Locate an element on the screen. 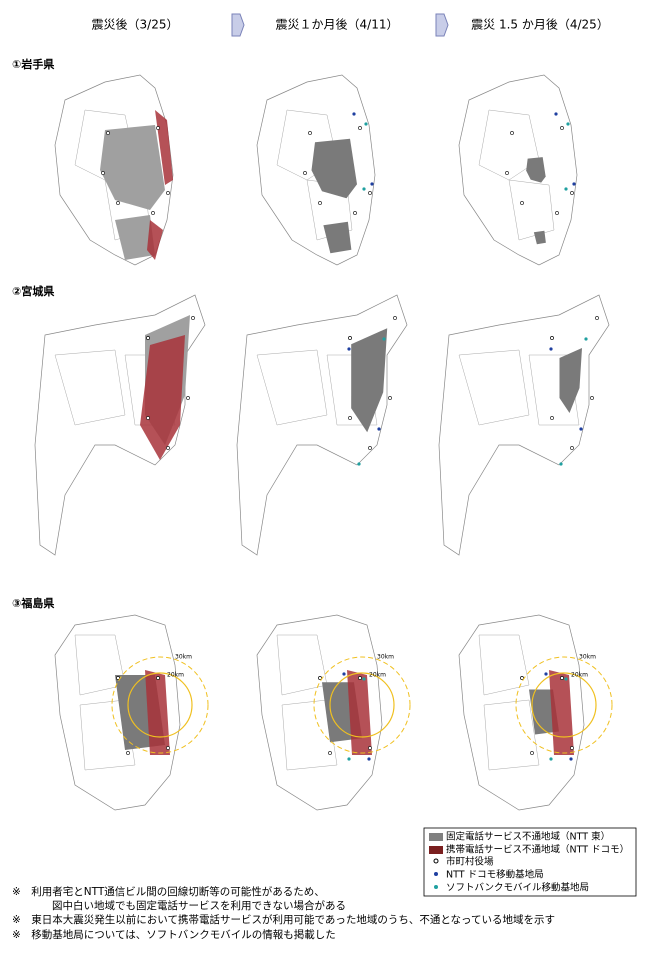 This screenshot has height=955, width=649. legend-label: 市町村役場 is located at coordinates (470, 862).